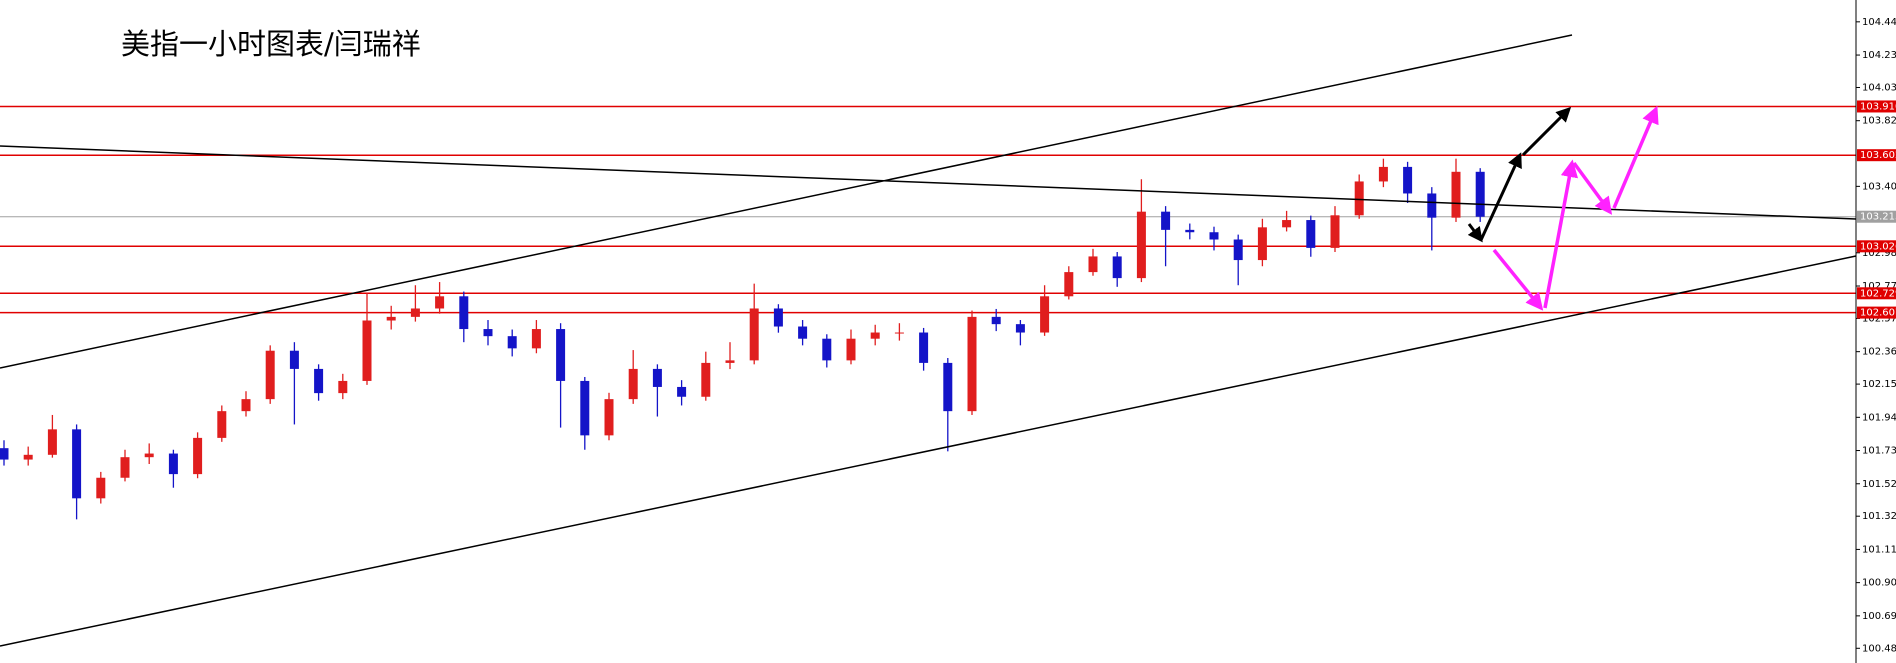 Image resolution: width=1896 pixels, height=663 pixels. Describe the element at coordinates (1879, 352) in the screenshot. I see `y-tick-label: 102.360` at that location.